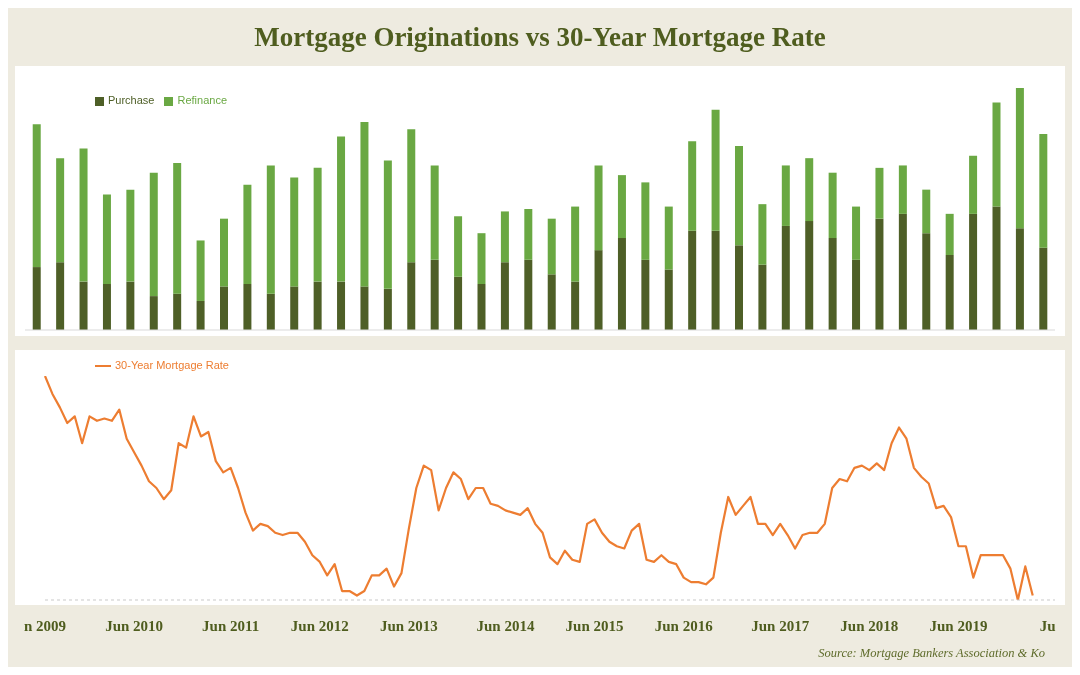 The height and width of the screenshot is (675, 1080). I want to click on legend-label: Refinance, so click(202, 100).